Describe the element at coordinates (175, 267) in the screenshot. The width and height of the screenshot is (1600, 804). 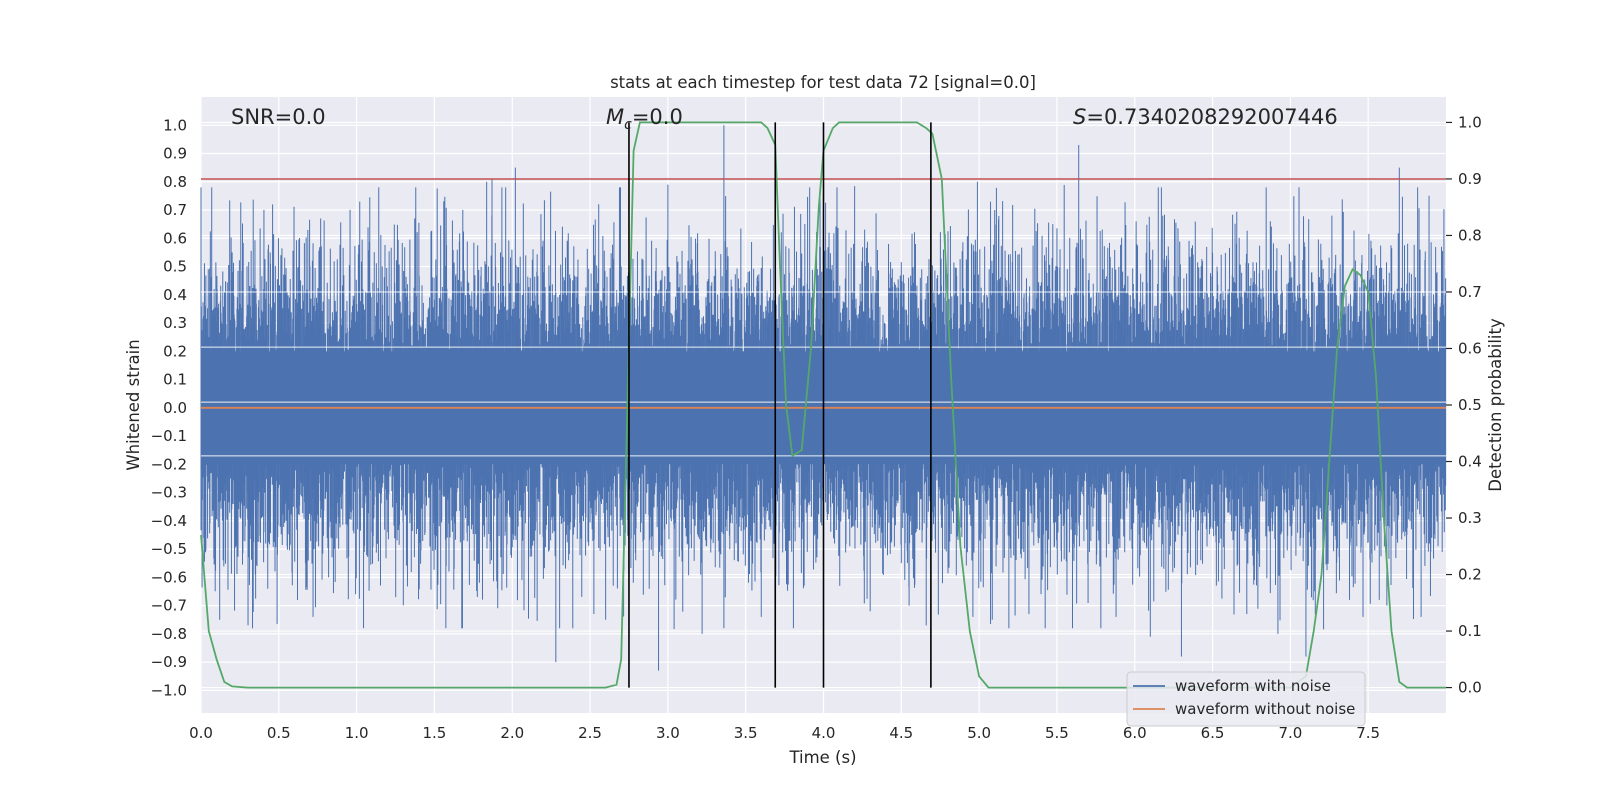
I see `left-y-tick-label-15: 0.5` at that location.